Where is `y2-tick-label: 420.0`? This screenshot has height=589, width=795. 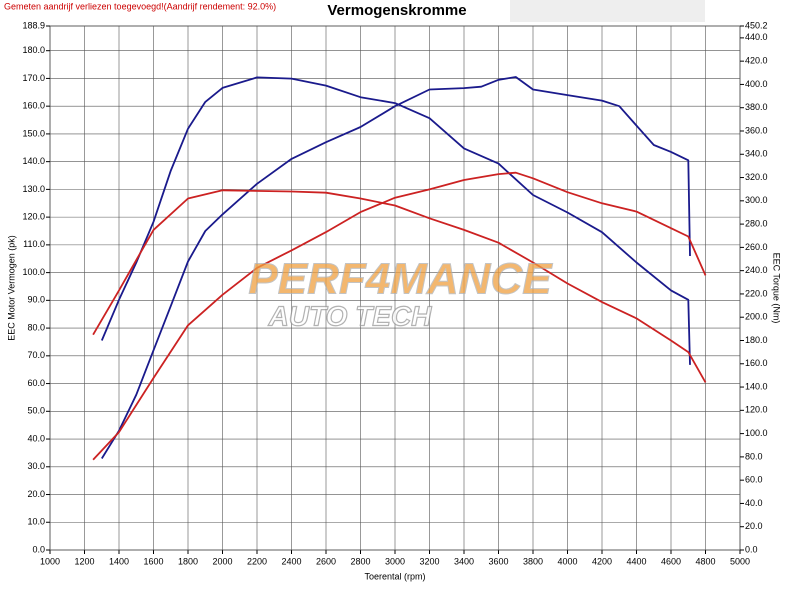 y2-tick-label: 420.0 is located at coordinates (756, 61).